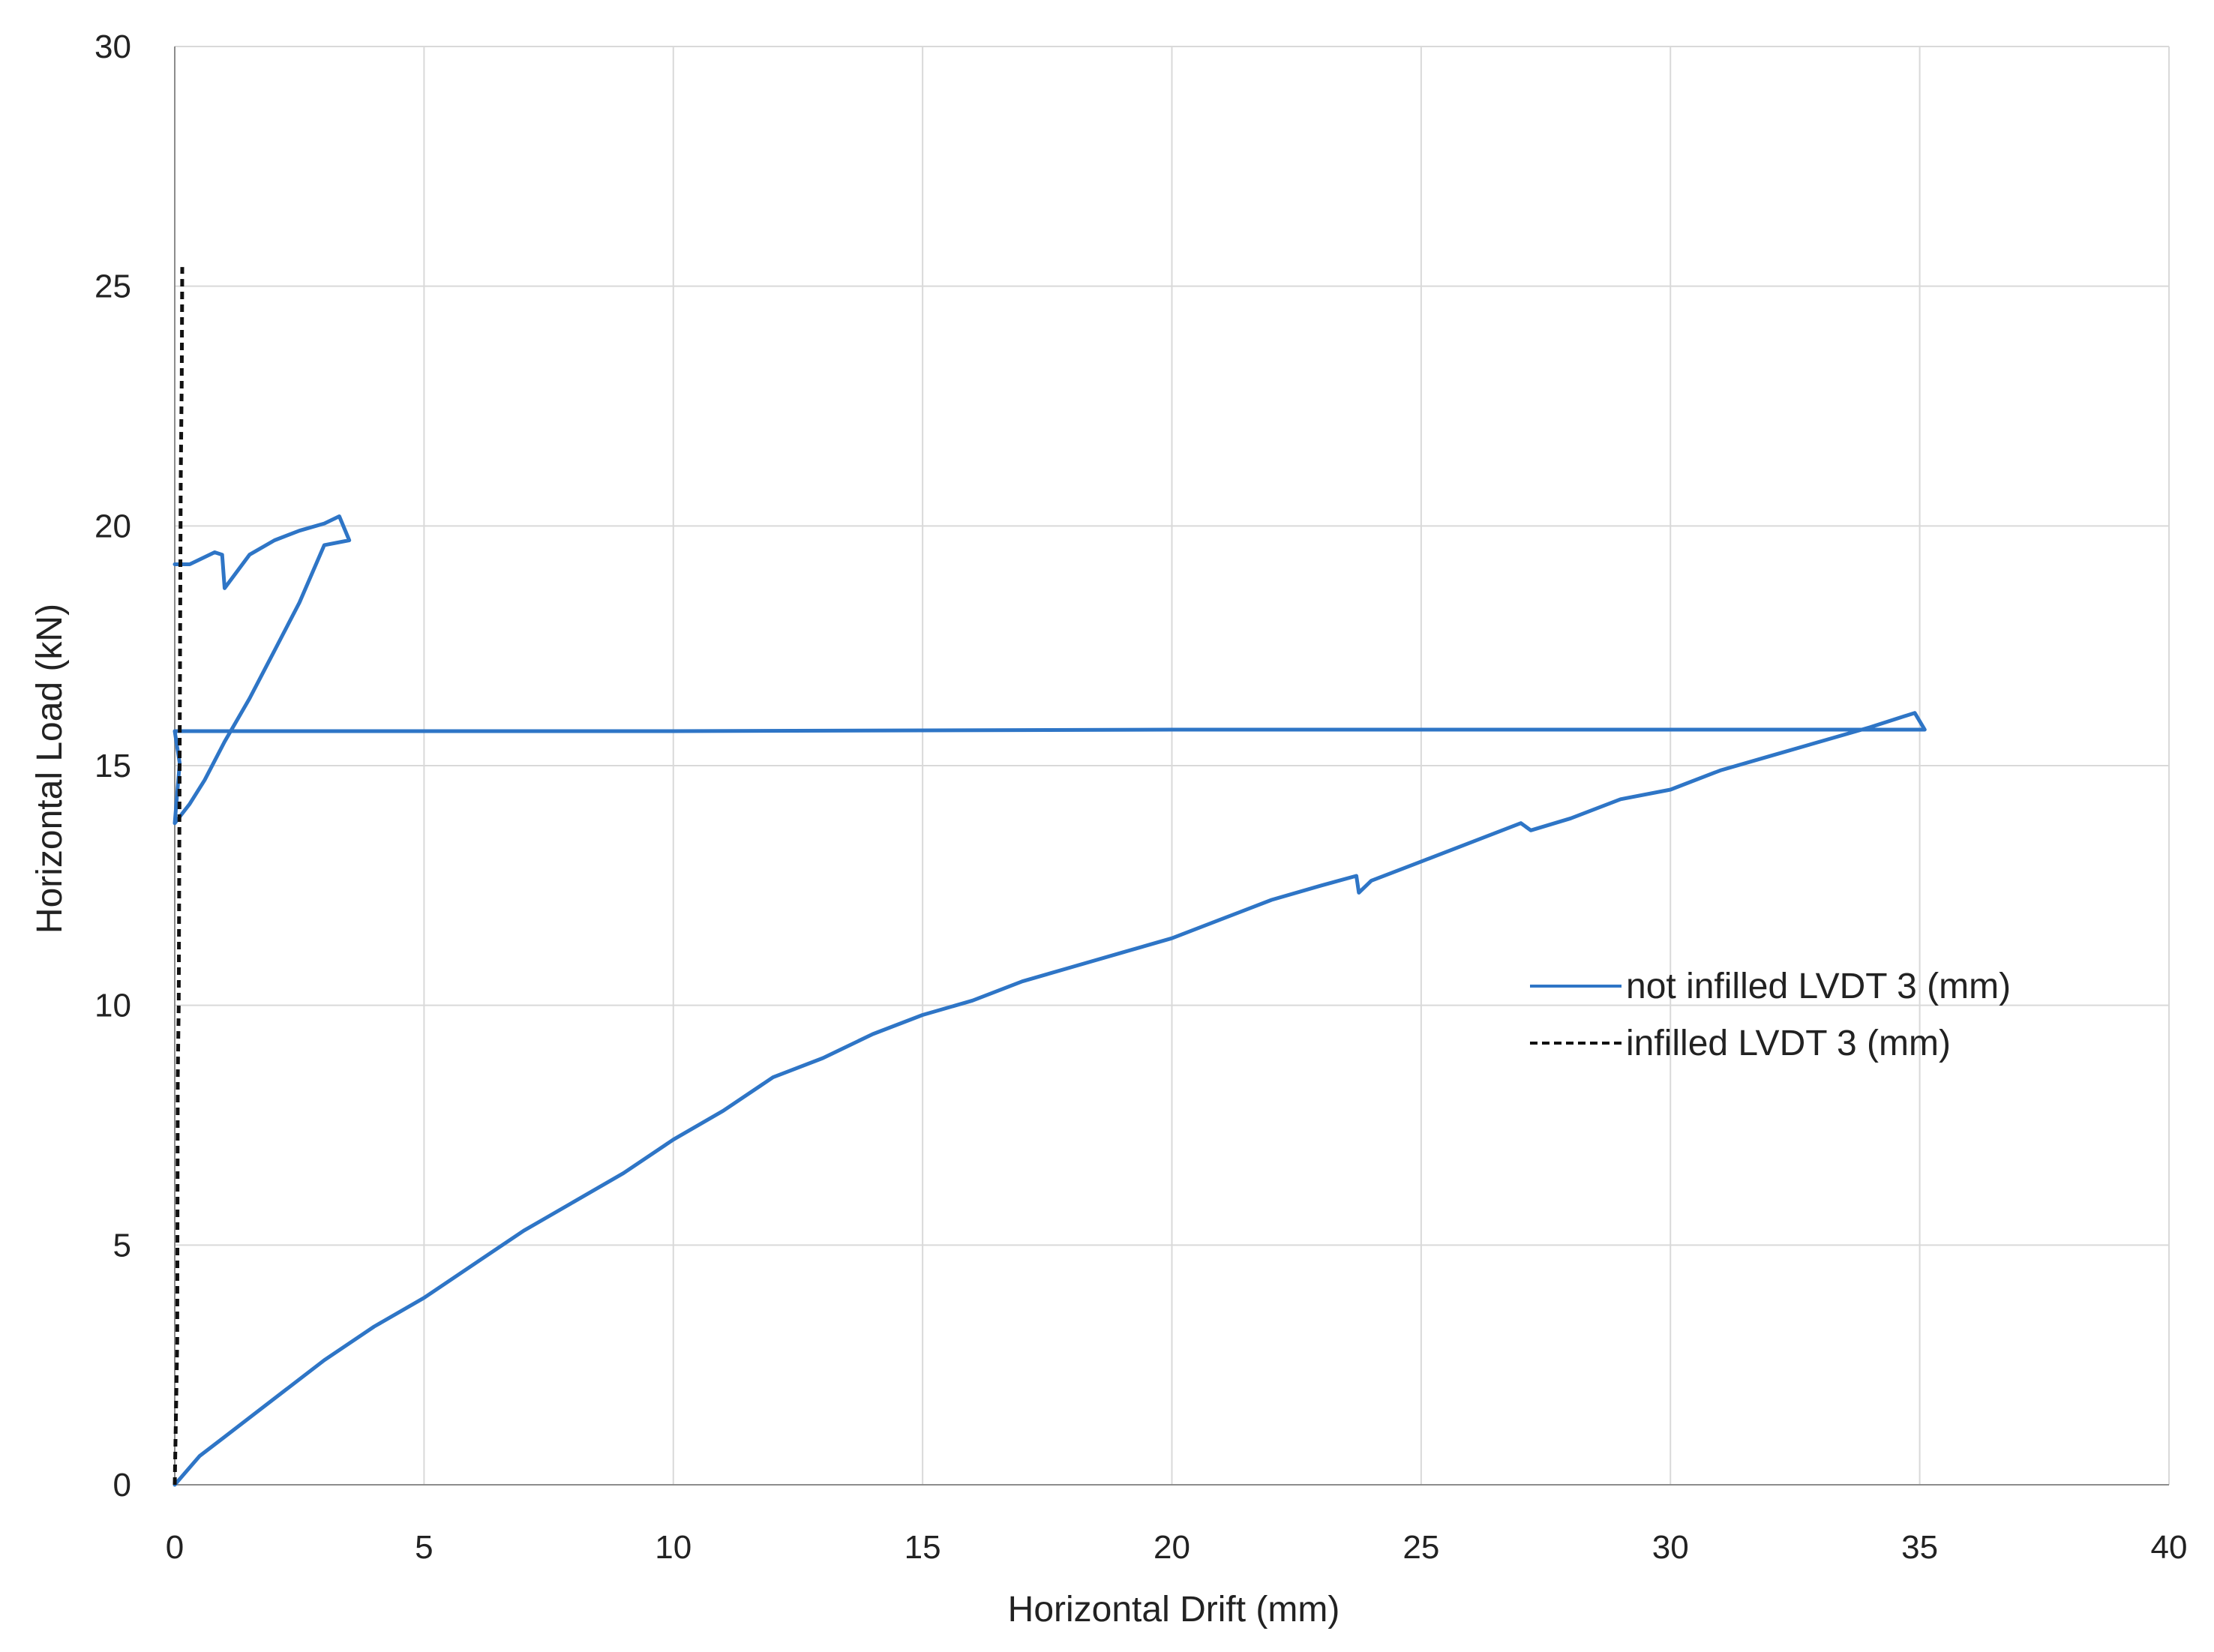 This screenshot has height=1652, width=2214. I want to click on y-tick-labels: 0 5 10 15 20 25 30, so click(112, 766).